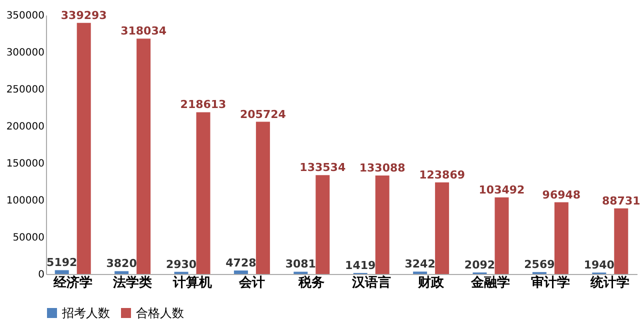  I want to click on y-tick-label: 200000, so click(25, 127).